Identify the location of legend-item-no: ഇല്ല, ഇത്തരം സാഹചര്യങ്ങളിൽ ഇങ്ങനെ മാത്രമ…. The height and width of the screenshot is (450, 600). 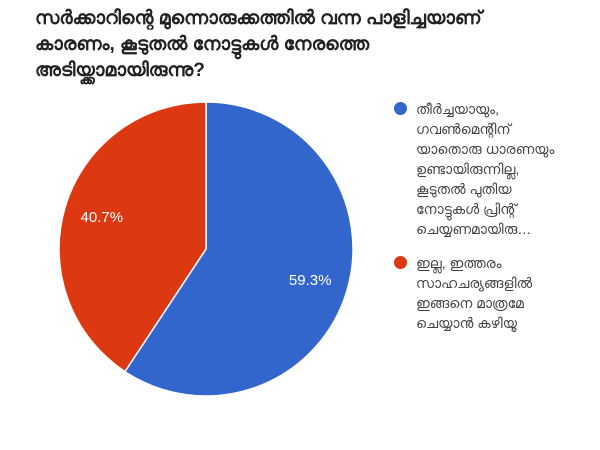
(482, 293).